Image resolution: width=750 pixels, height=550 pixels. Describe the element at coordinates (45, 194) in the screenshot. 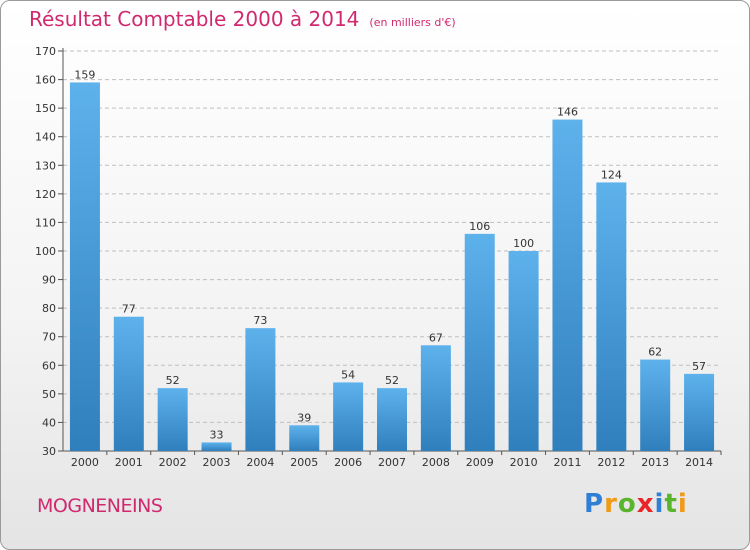

I see `y-tick-label: 120` at that location.